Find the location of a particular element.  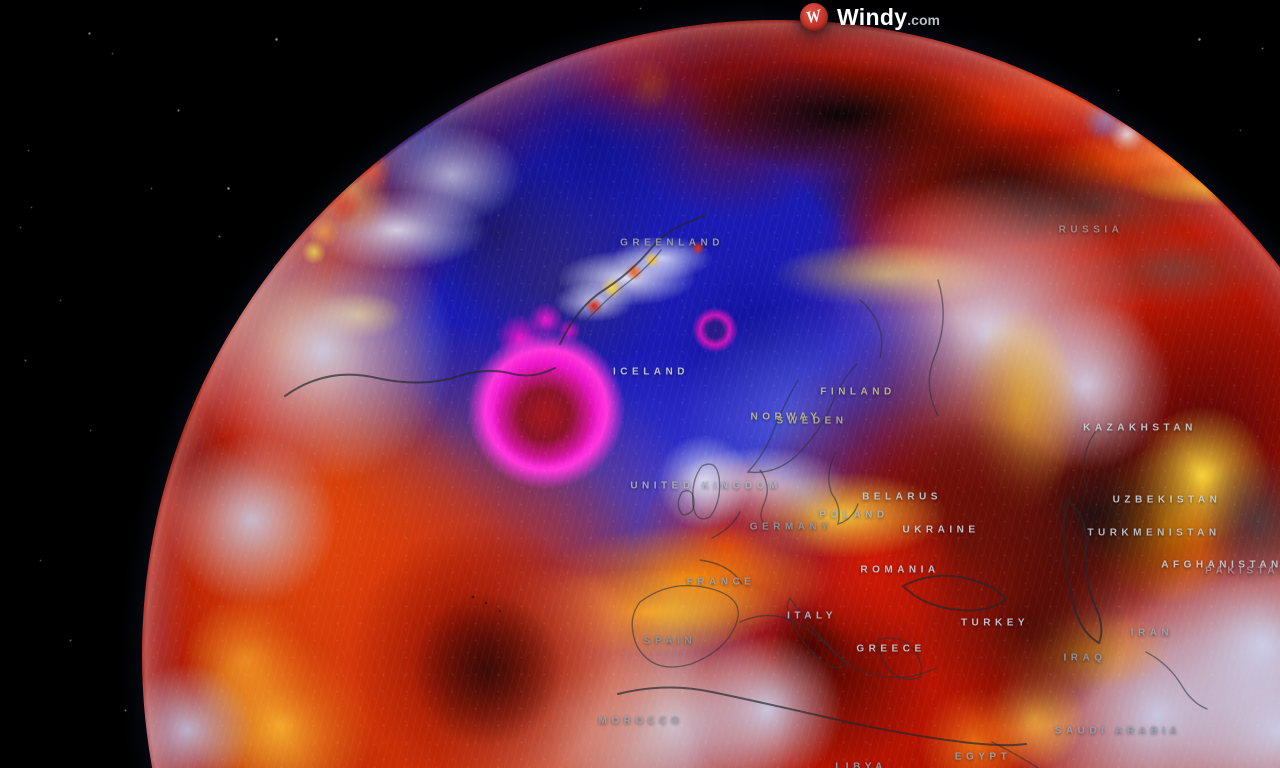

windy-logo: W Windy .com is located at coordinates (870, 17).